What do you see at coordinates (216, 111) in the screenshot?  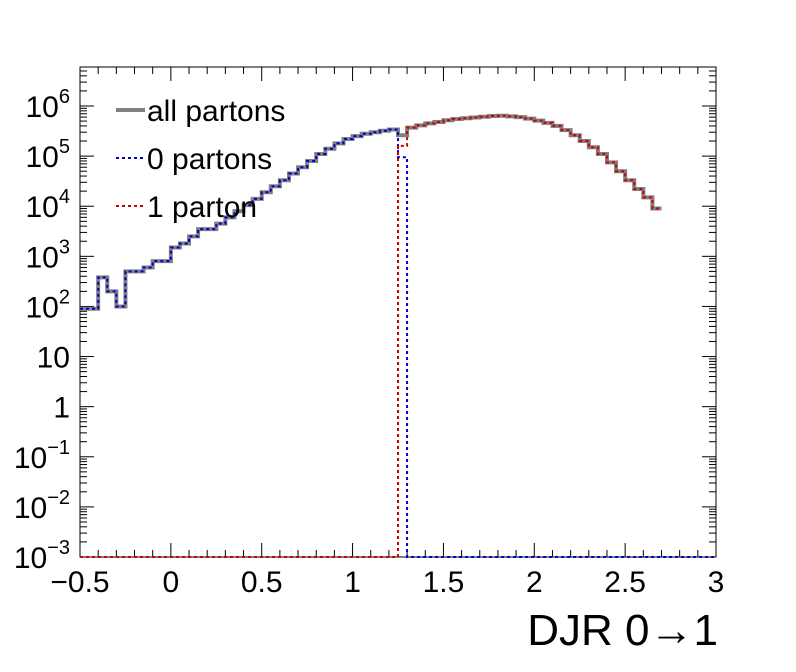 I see `legend-label: all partons` at bounding box center [216, 111].